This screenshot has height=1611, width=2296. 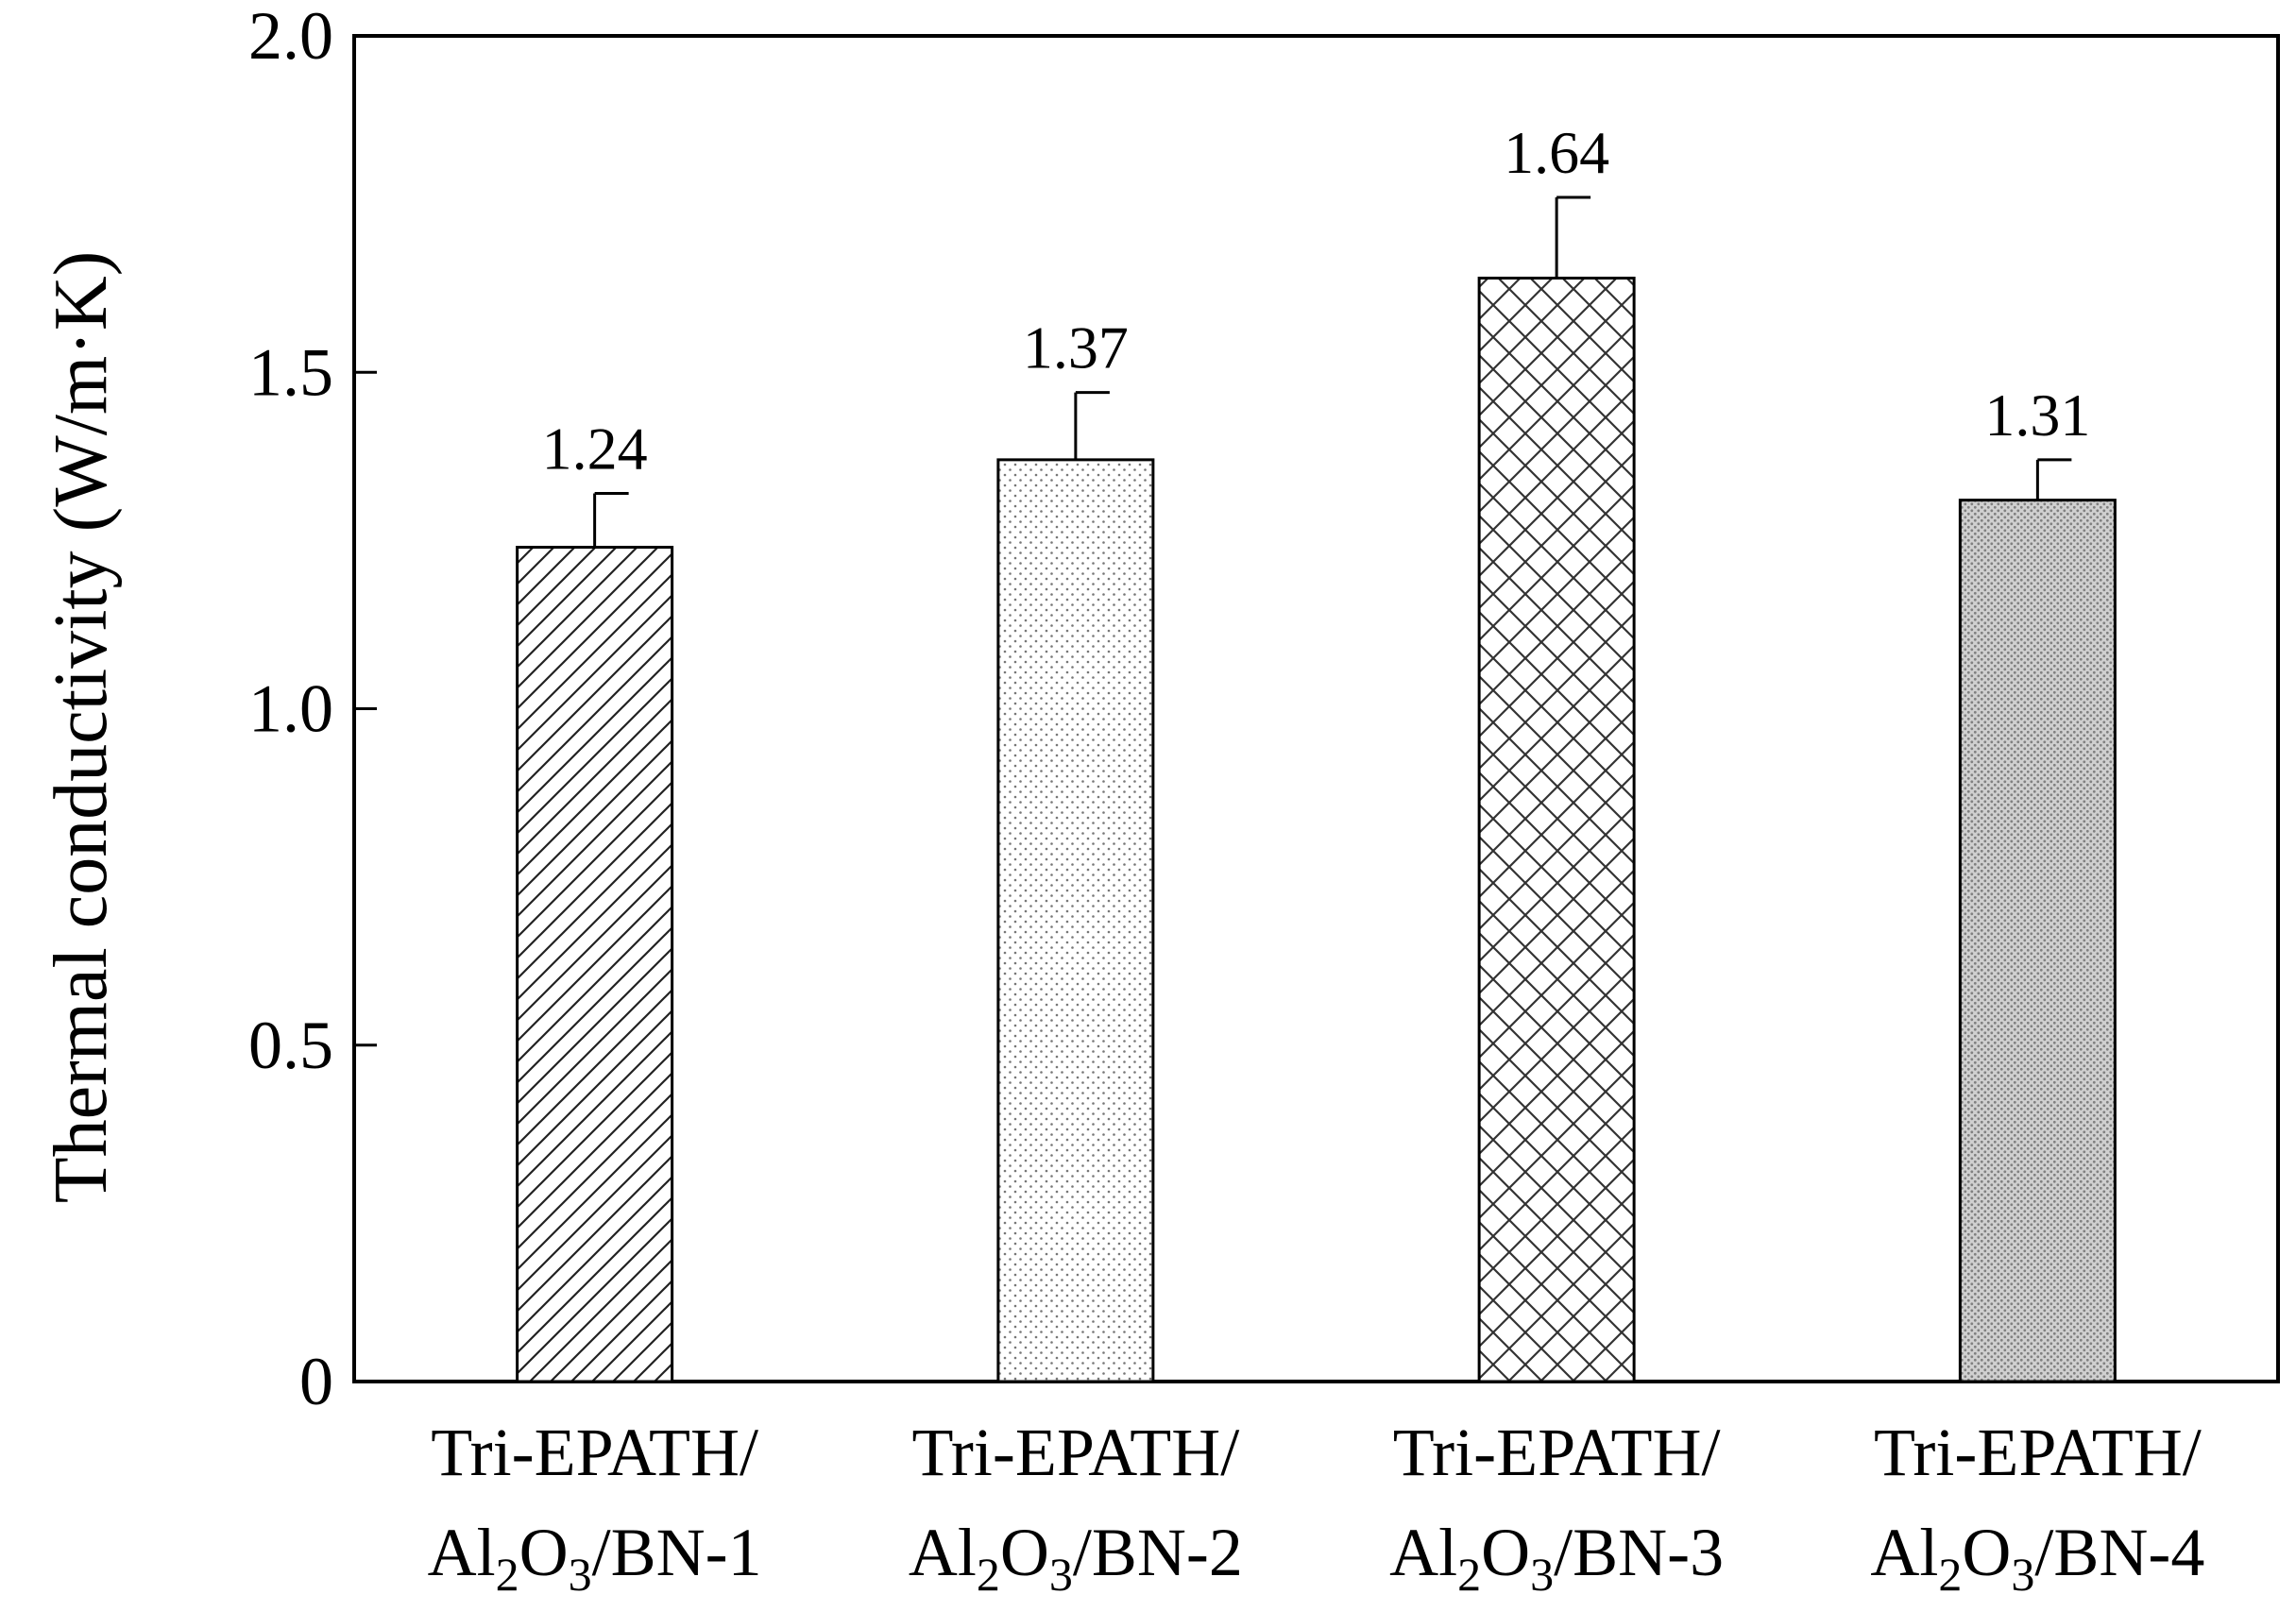 I want to click on label-part: /BN-4, so click(x=2119, y=1552).